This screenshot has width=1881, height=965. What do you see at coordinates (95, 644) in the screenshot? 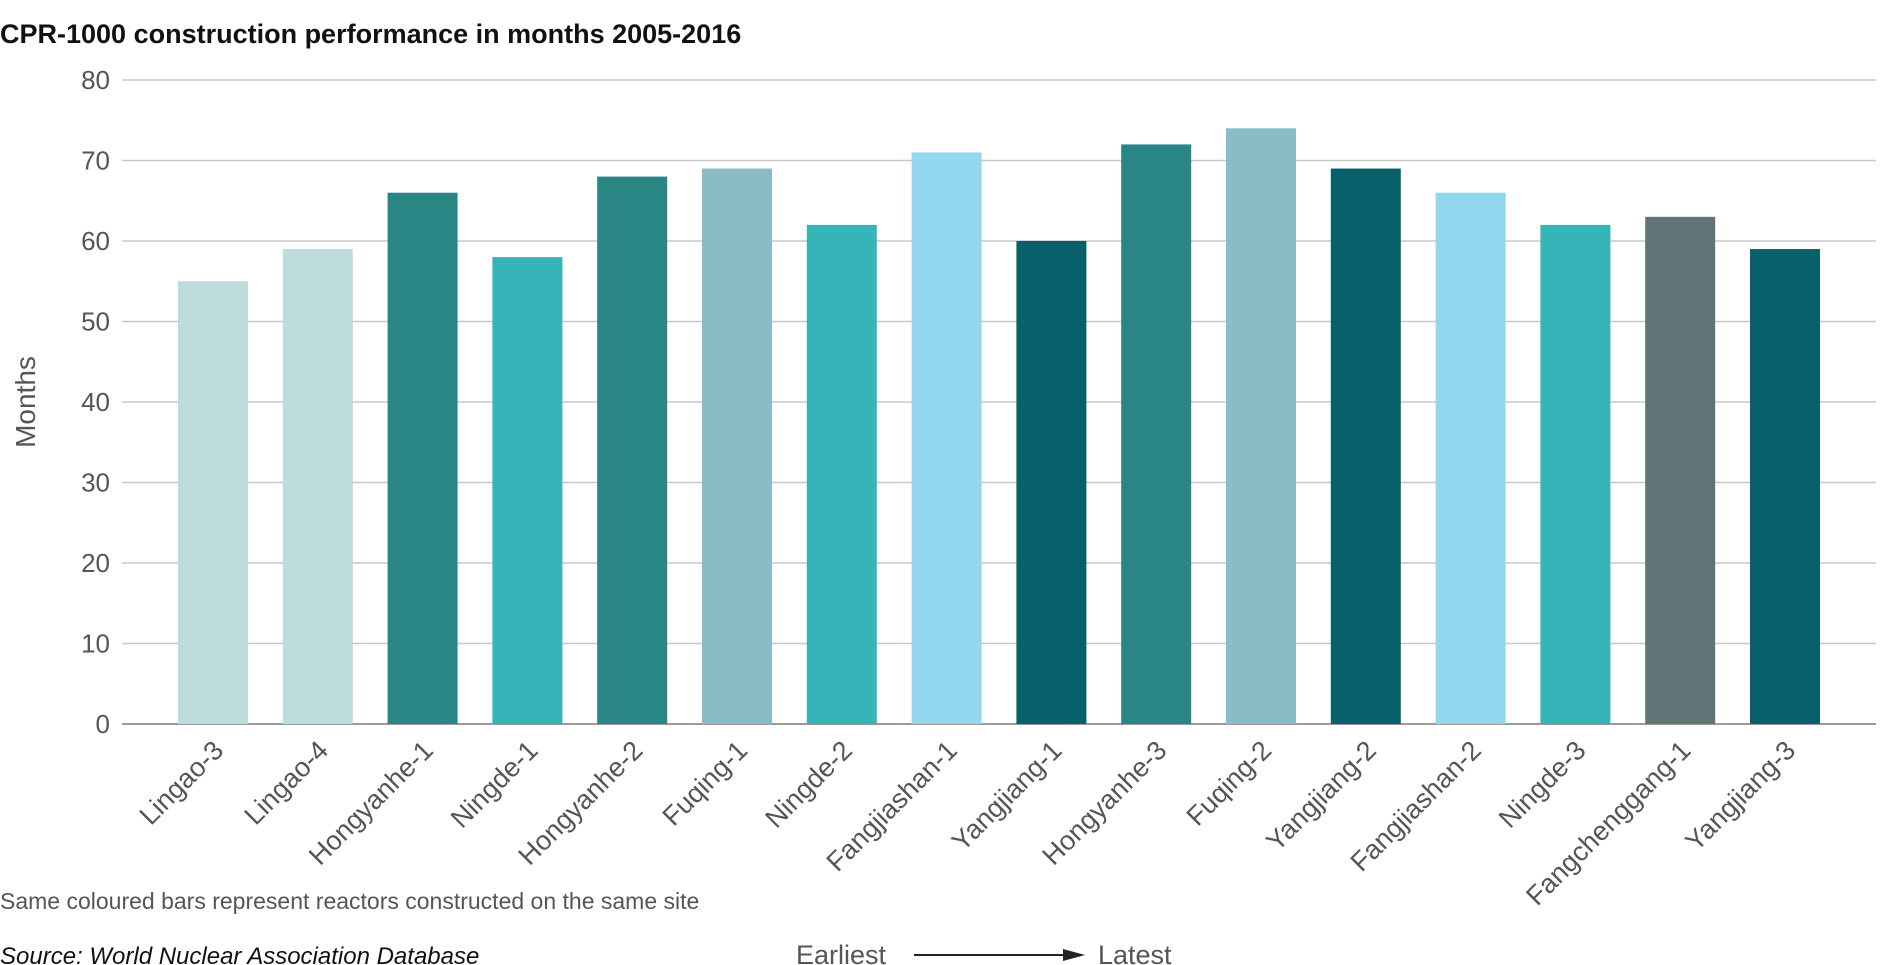
I see `y-tick-label: 10` at bounding box center [95, 644].